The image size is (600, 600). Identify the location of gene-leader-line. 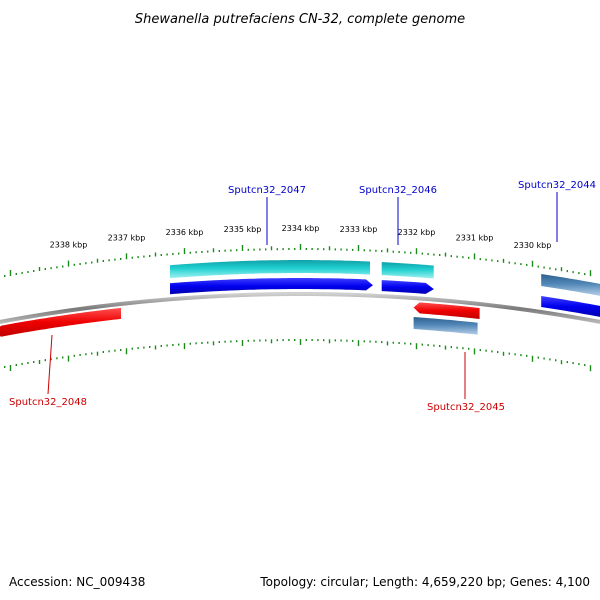
(50, 364).